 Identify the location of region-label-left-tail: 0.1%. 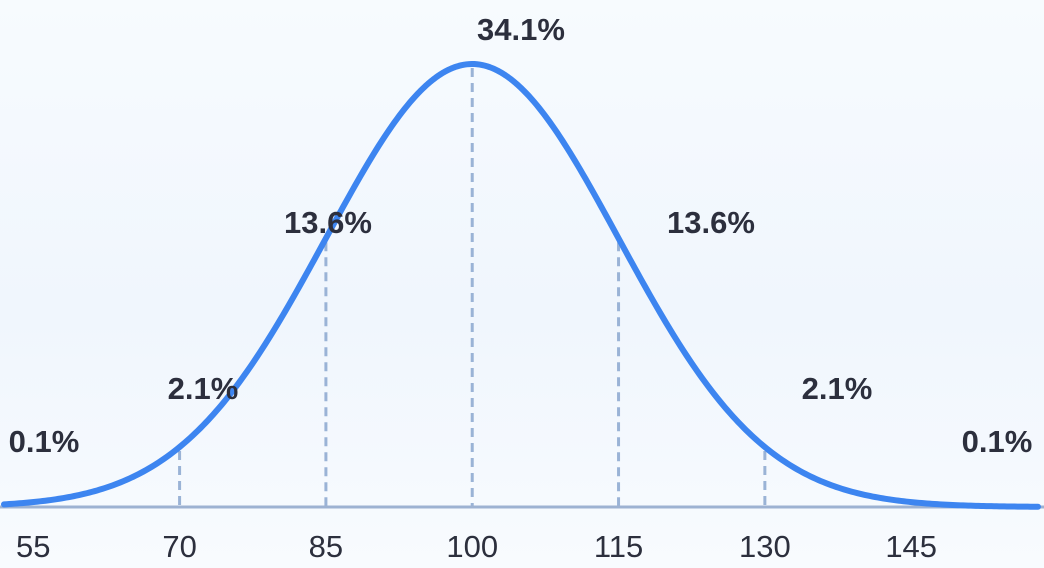
(44, 441).